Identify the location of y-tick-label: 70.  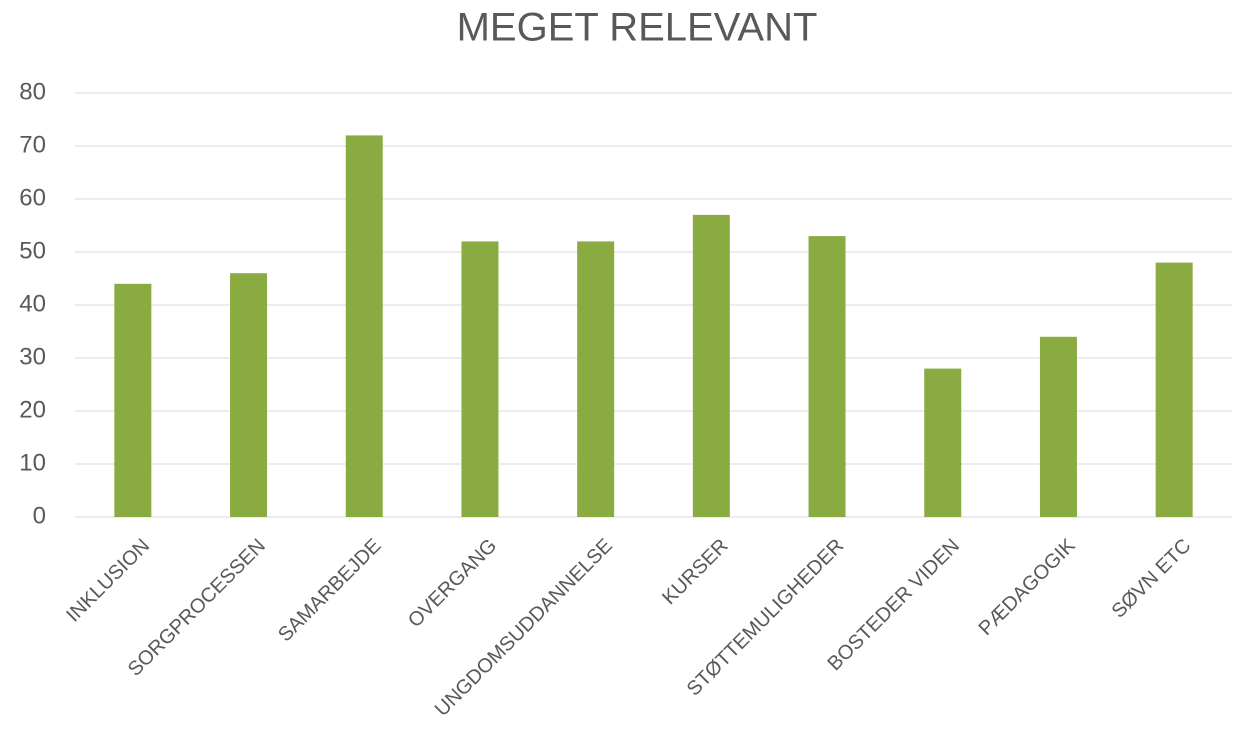
(32, 144).